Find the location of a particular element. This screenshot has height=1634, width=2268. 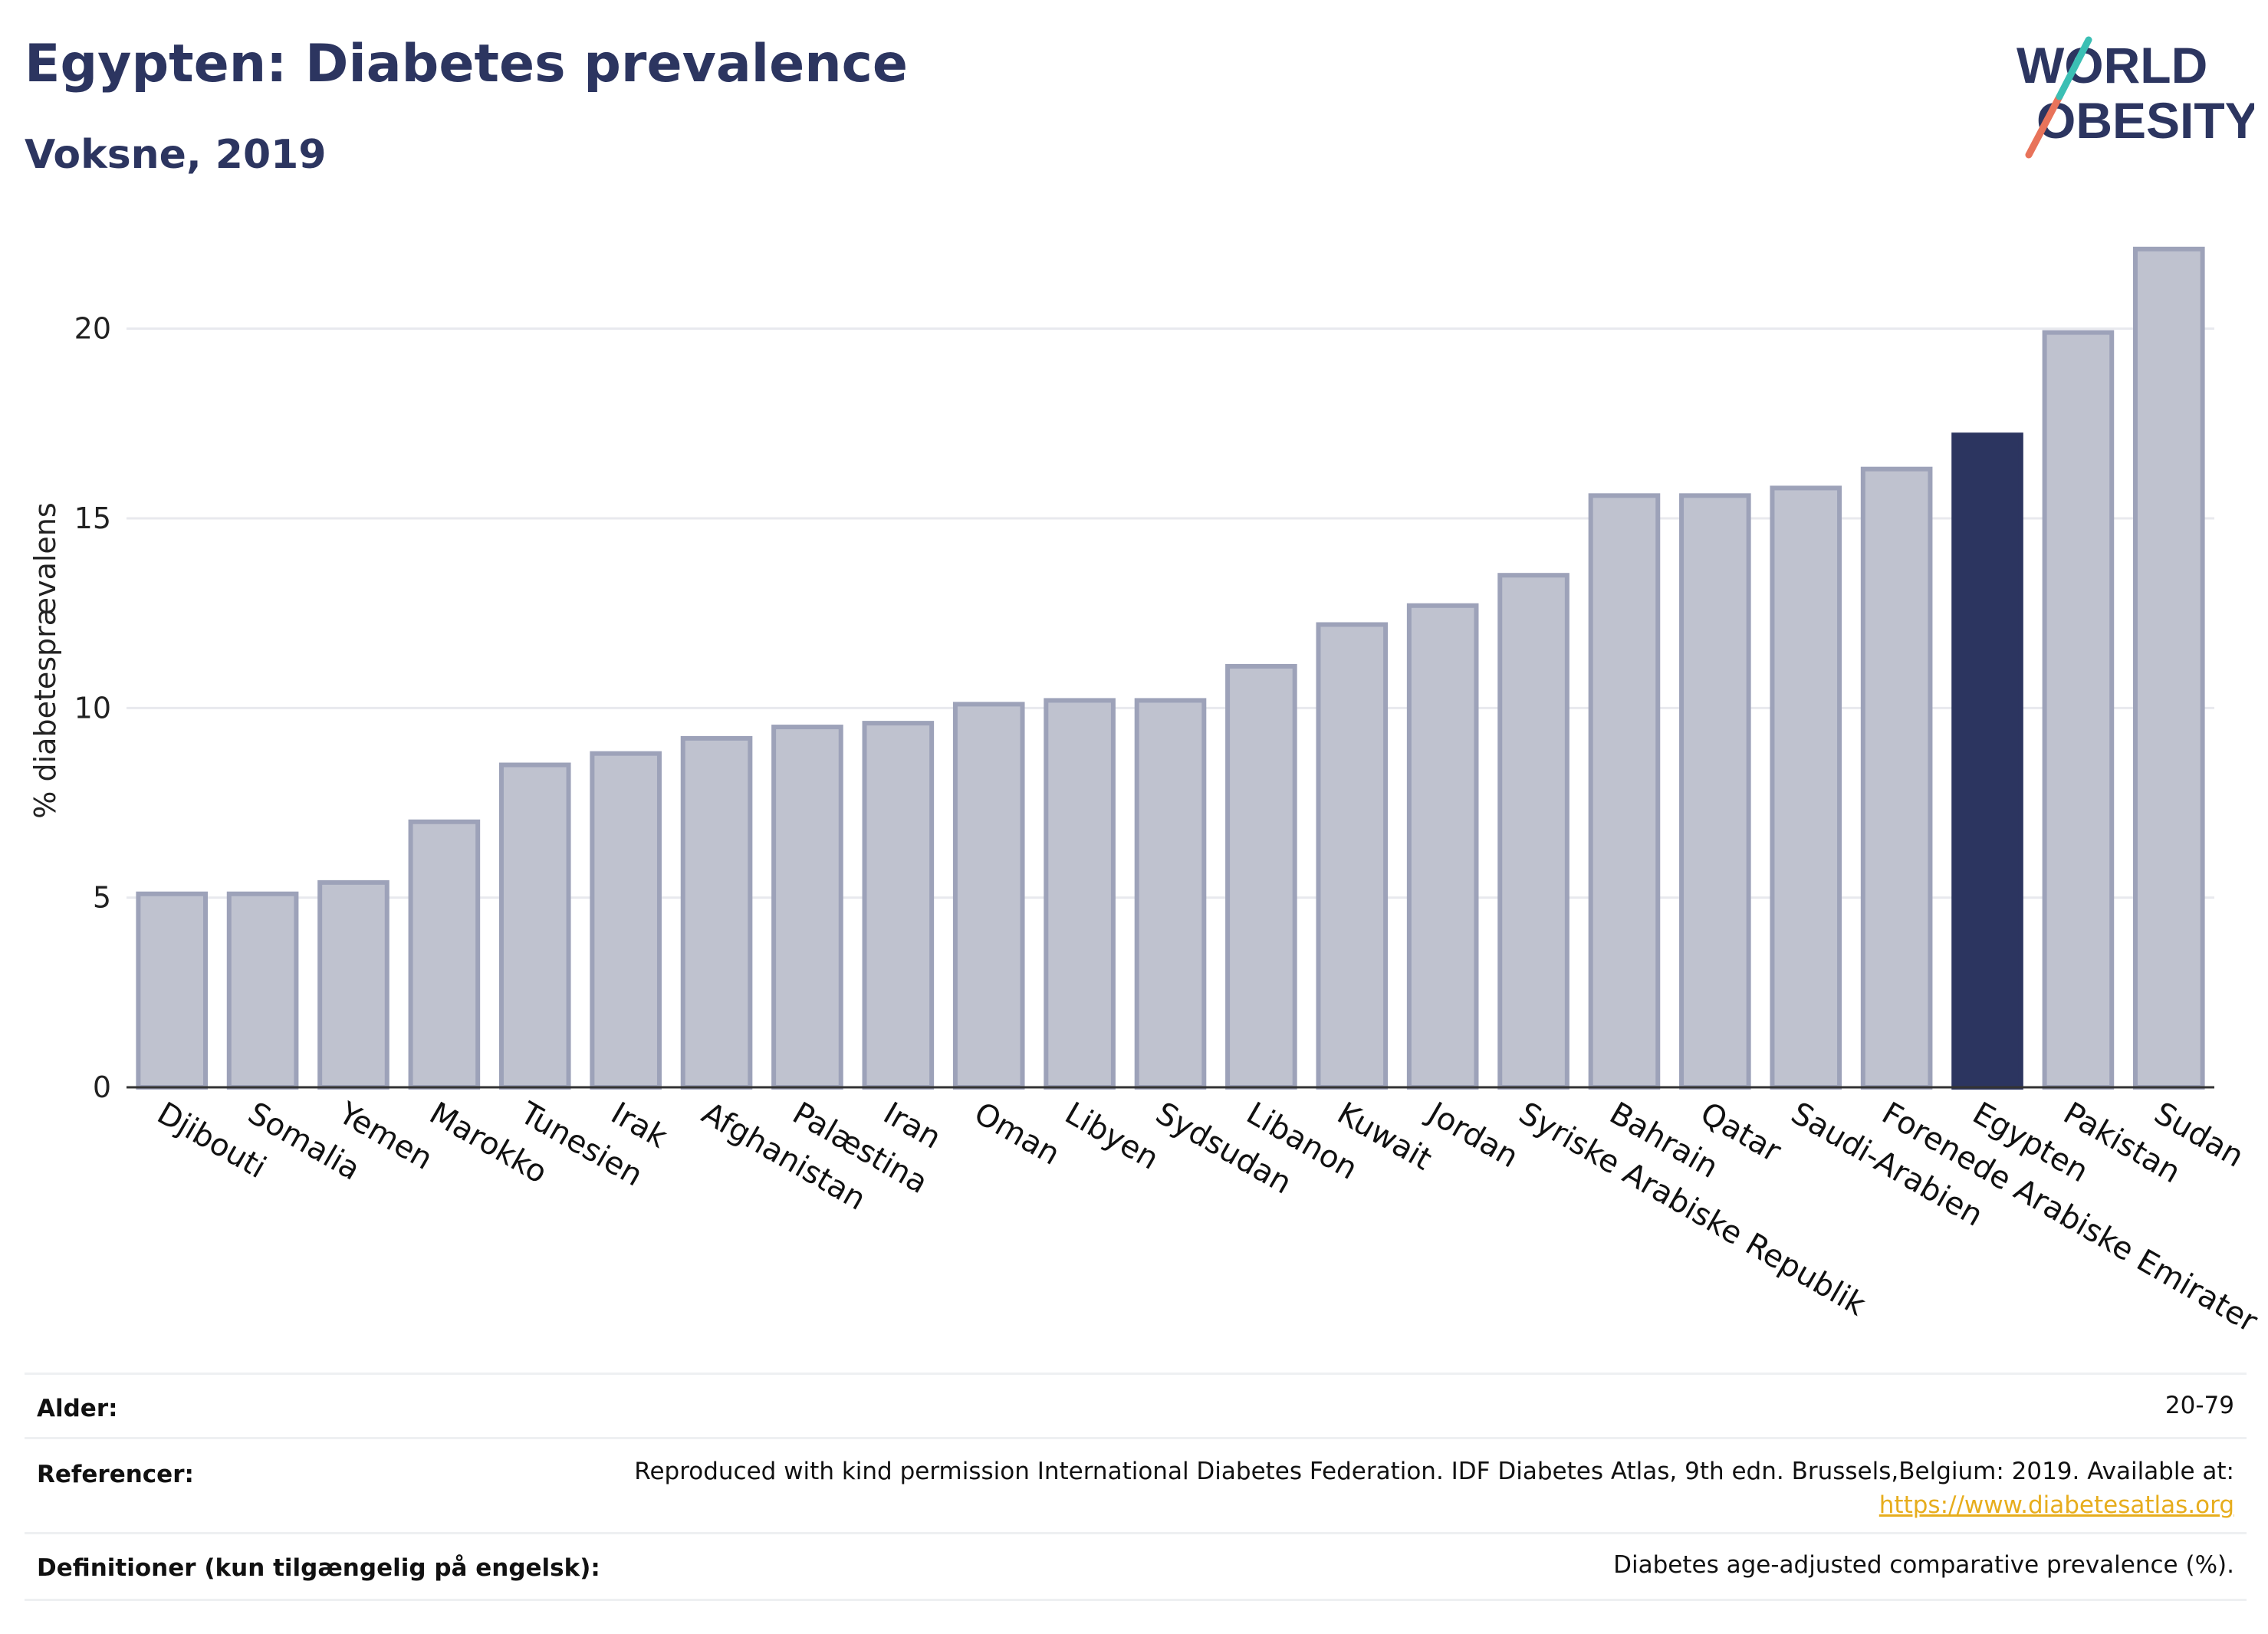

logo-line2: OBESITY is located at coordinates (2145, 121).